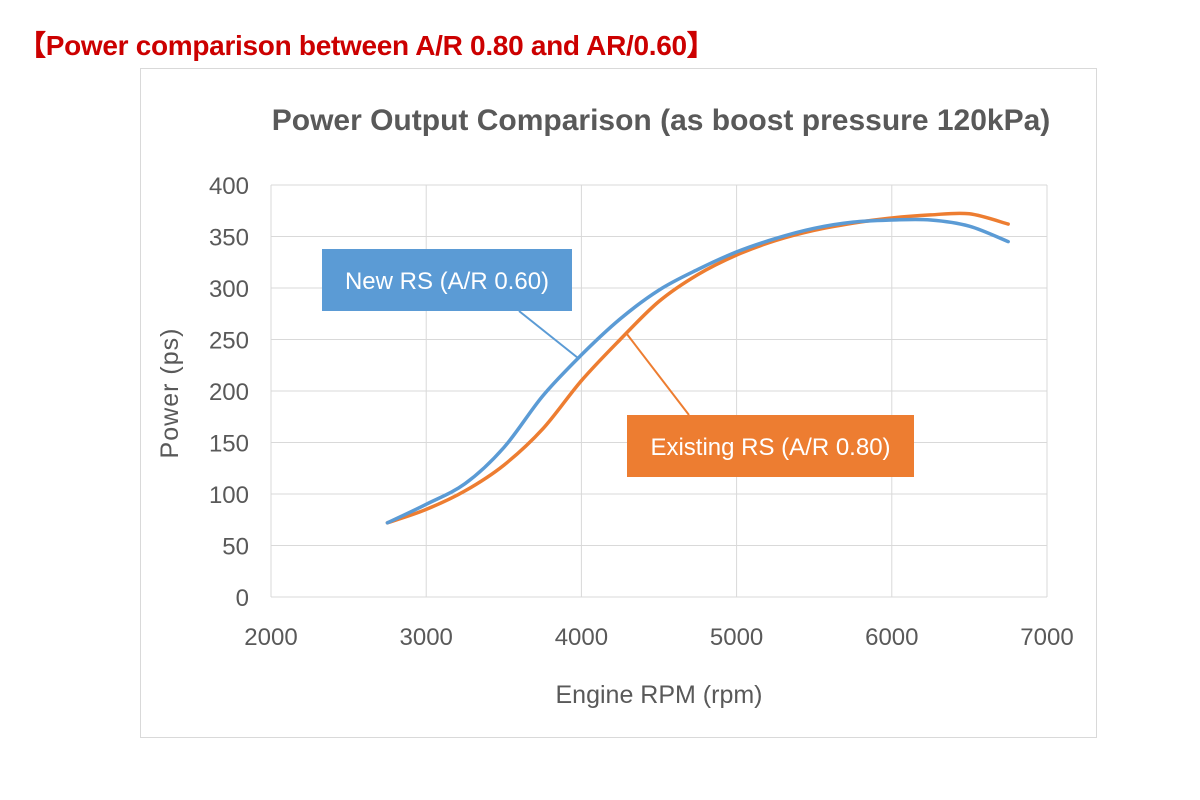 This screenshot has width=1200, height=800. What do you see at coordinates (242, 598) in the screenshot?
I see `y-tick-label: 0` at bounding box center [242, 598].